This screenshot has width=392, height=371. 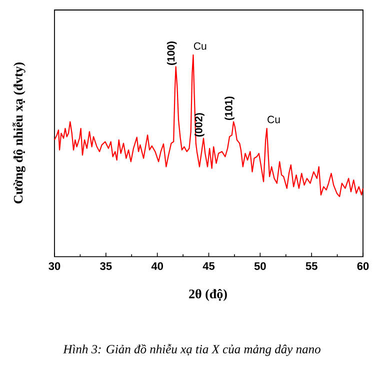 I want to click on x-tick-label: 30, so click(x=54, y=266).